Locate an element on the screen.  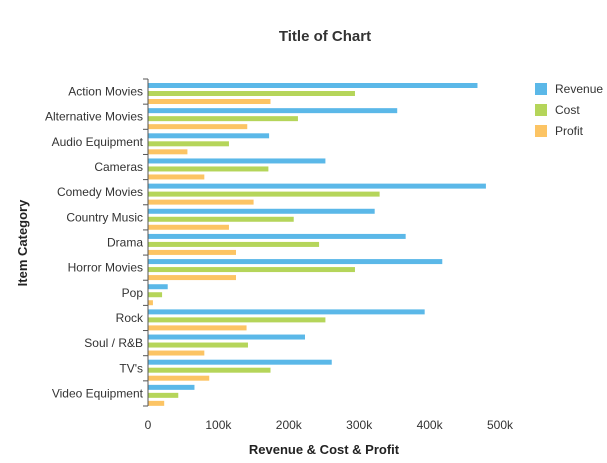
x-tick-label: 500k is located at coordinates (500, 425).